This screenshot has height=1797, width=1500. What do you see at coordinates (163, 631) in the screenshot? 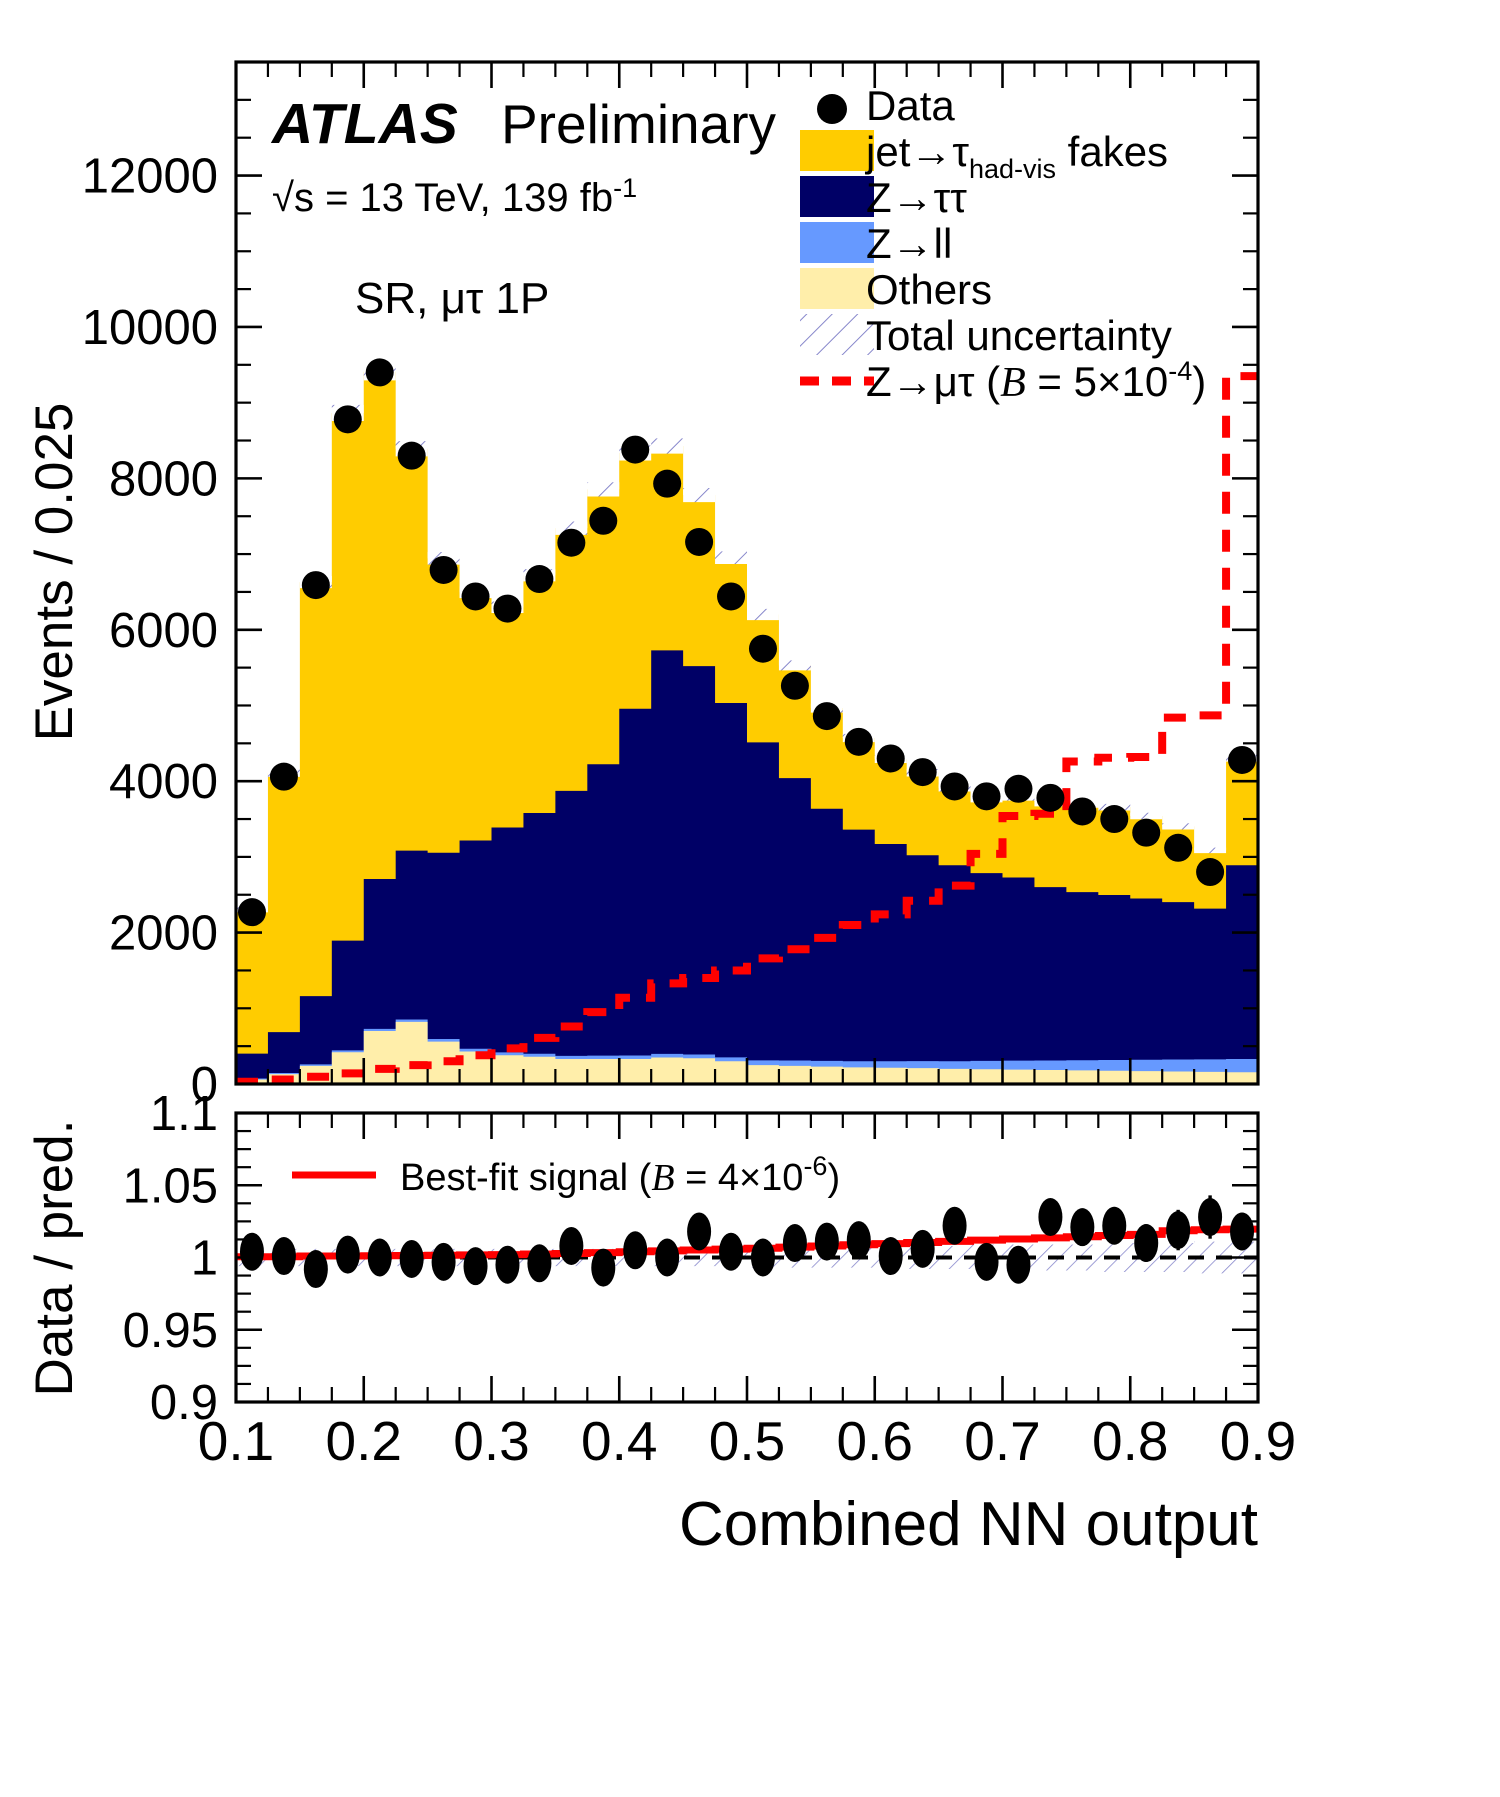
I see `y-tick-label: 6000` at bounding box center [163, 631].